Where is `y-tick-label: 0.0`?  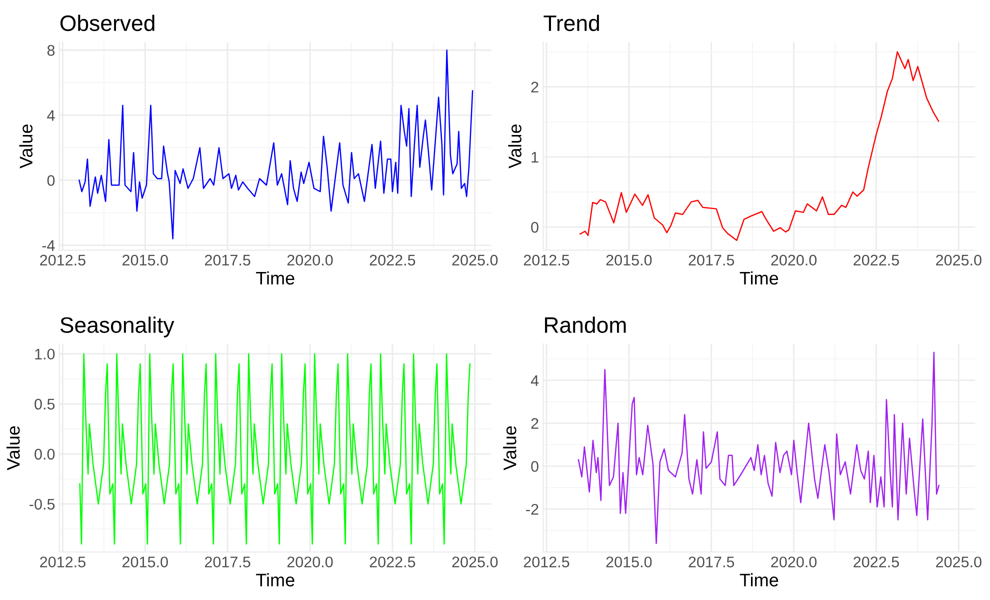
y-tick-label: 0.0 is located at coordinates (44, 454).